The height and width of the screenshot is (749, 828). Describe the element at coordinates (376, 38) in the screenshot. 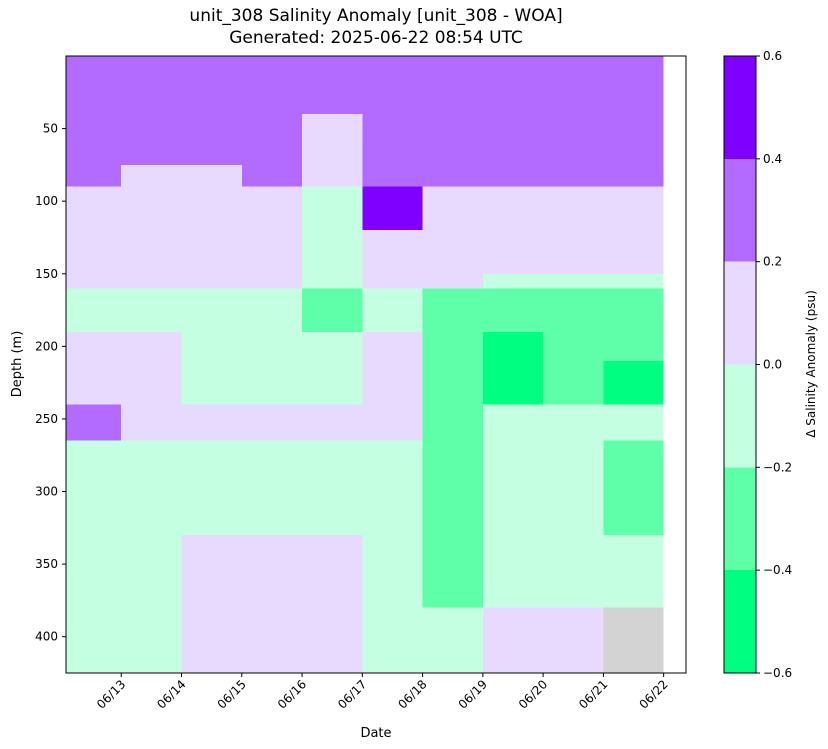

I see `chart-subtitle: Generated: 2025-06-22 08:54 UTC` at that location.